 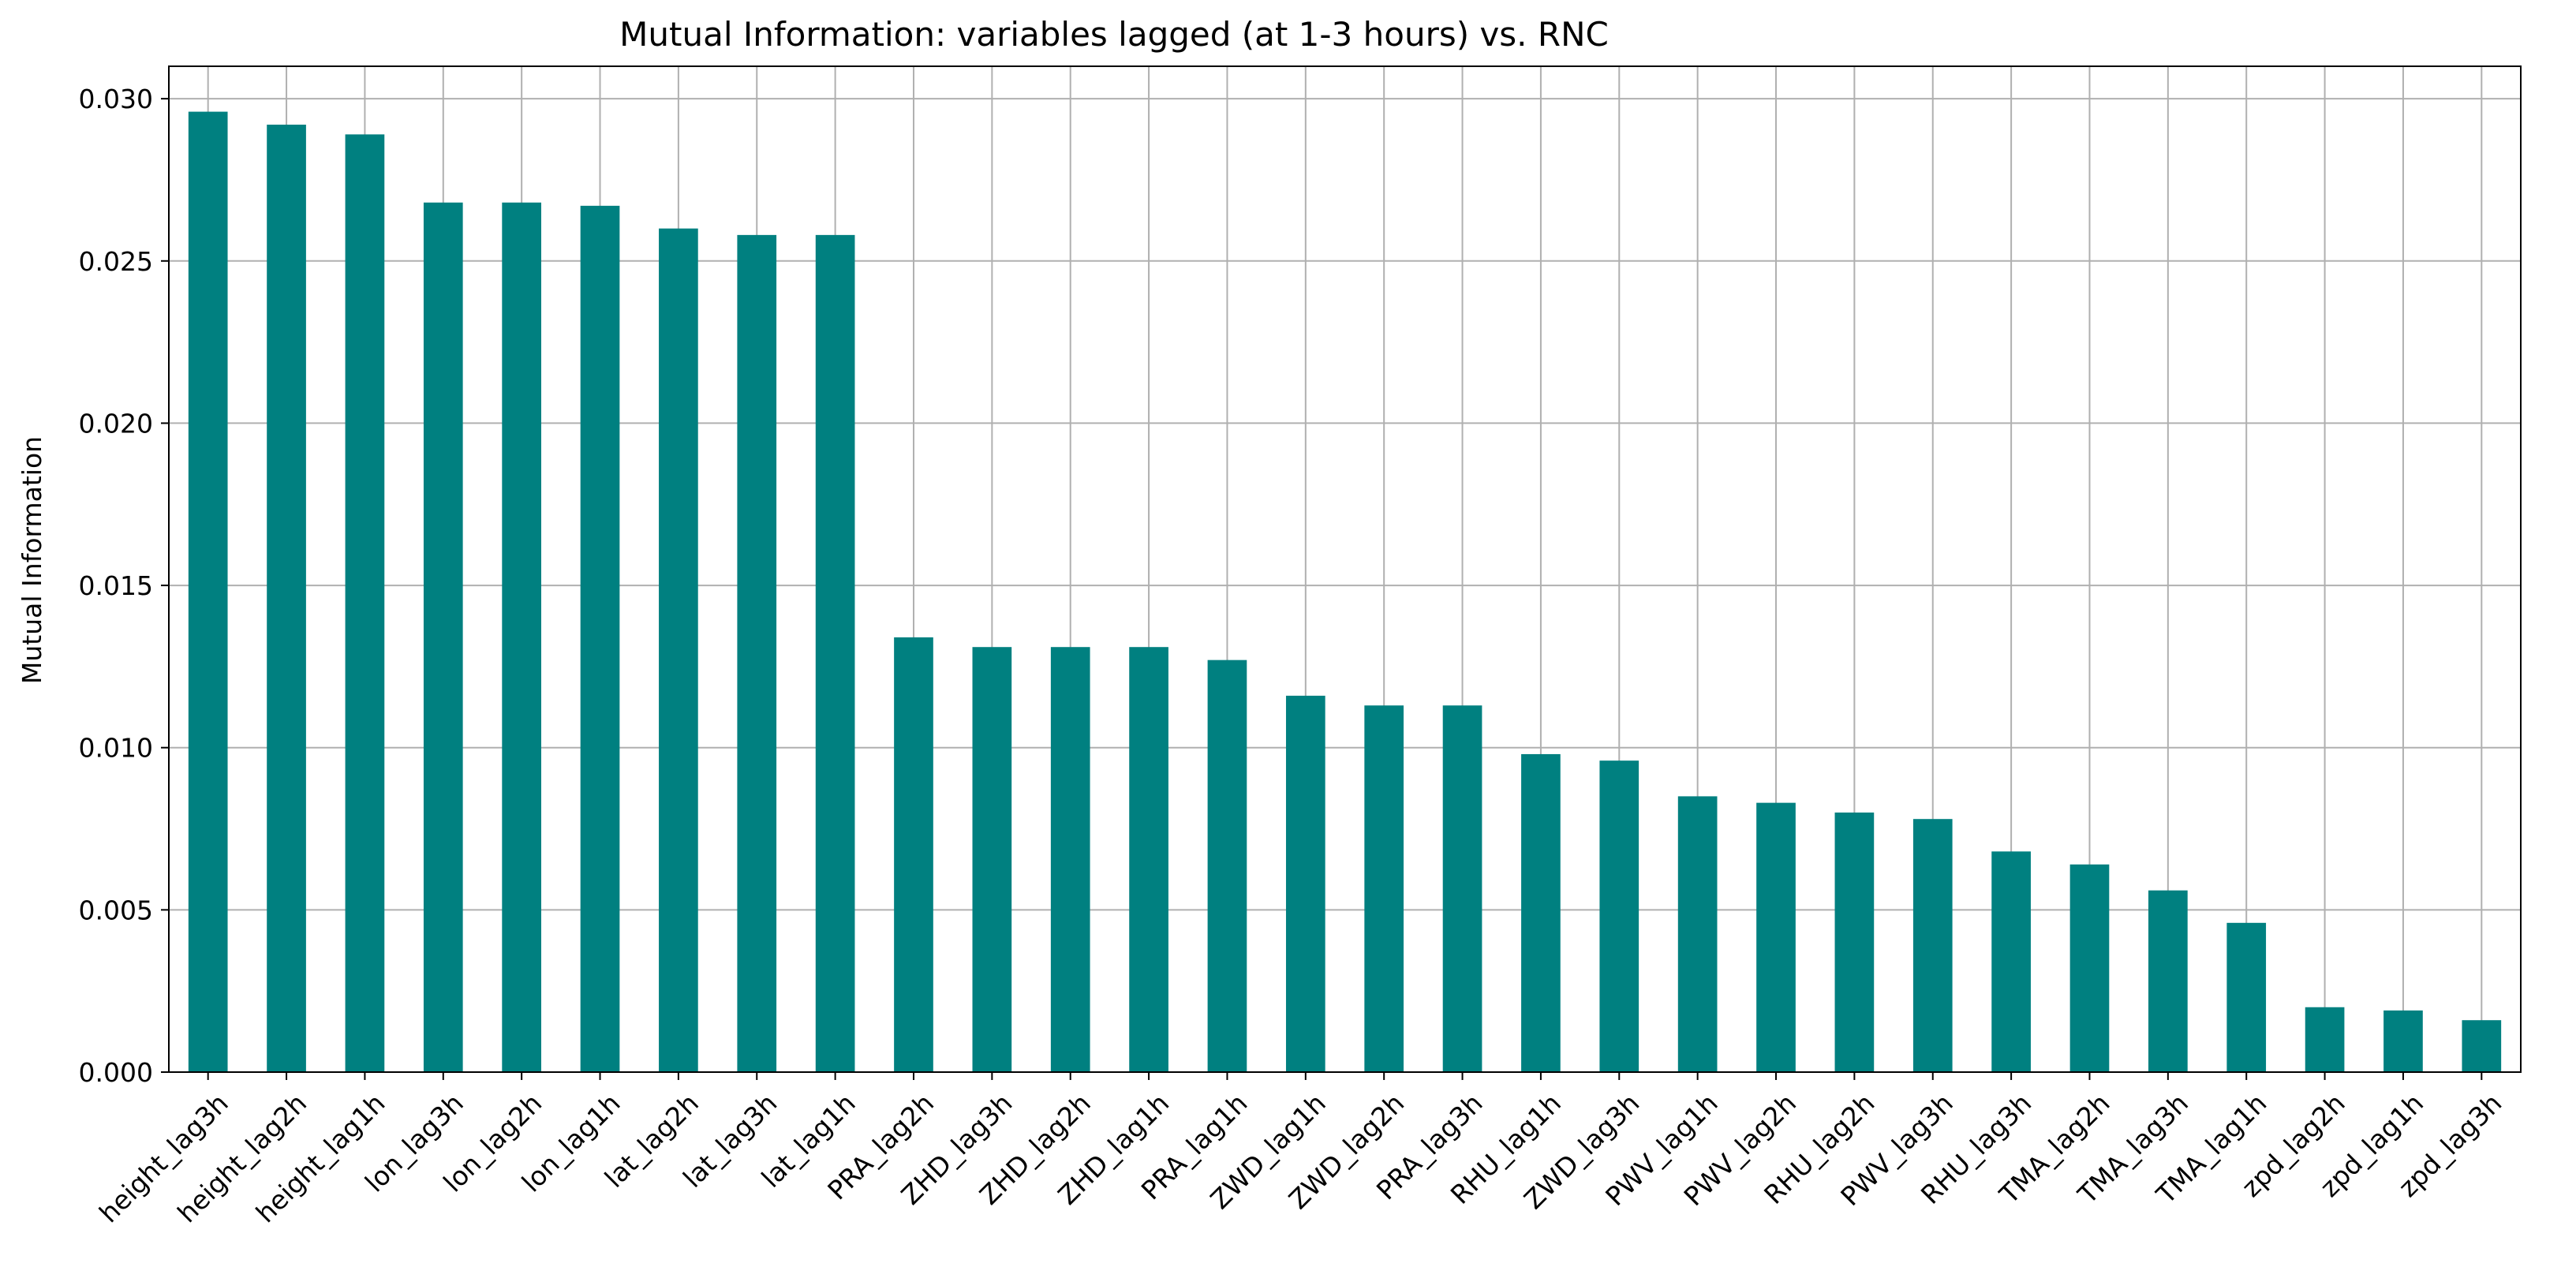 I want to click on bar-height_lag1h, so click(x=365, y=603).